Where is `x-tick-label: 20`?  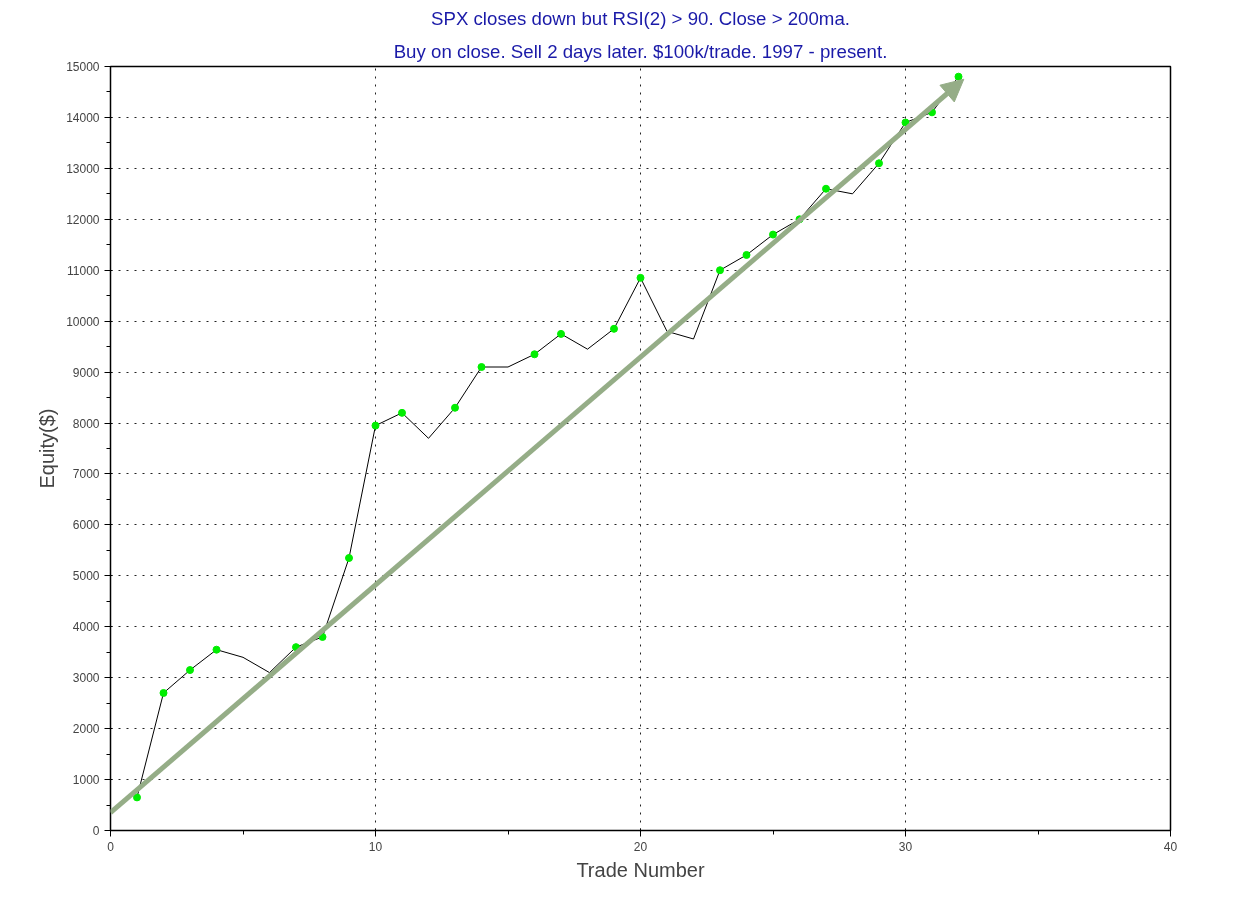 x-tick-label: 20 is located at coordinates (640, 846).